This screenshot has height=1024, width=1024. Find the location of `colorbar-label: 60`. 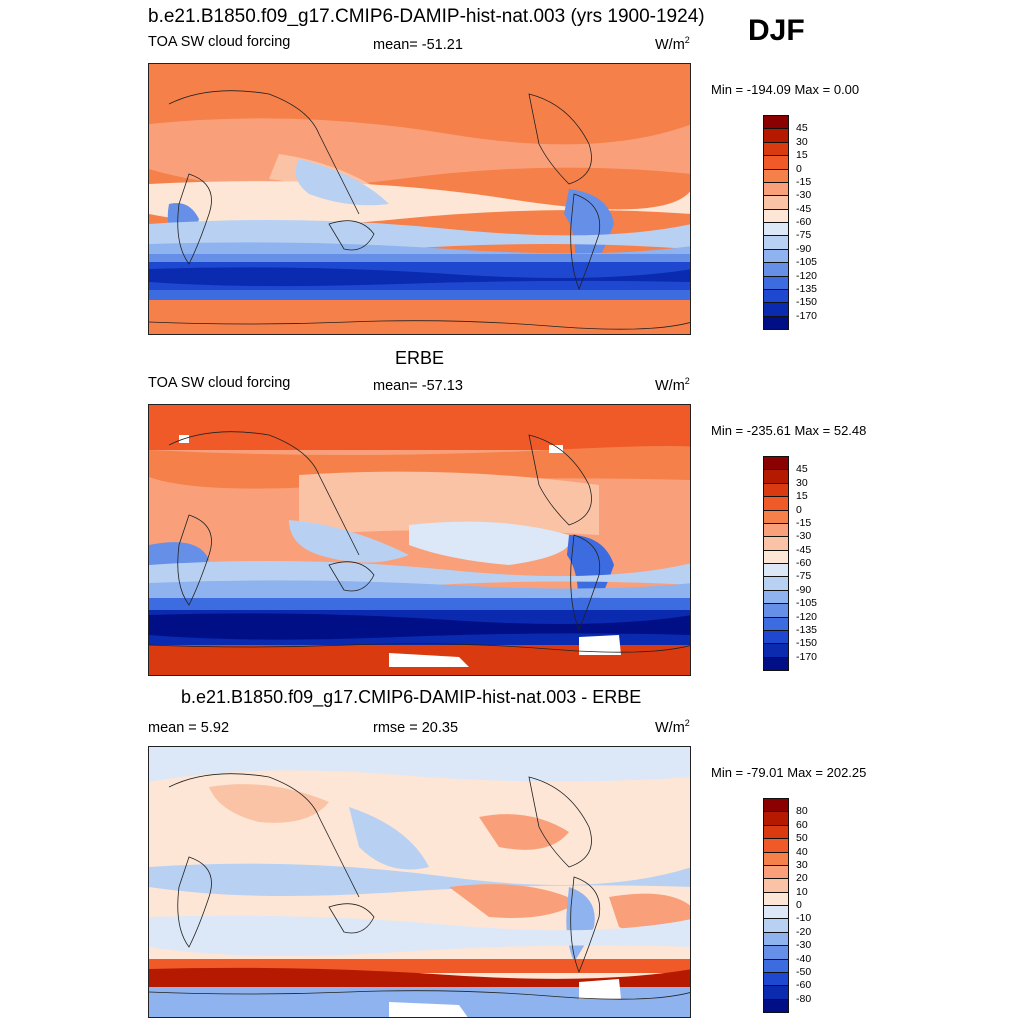

colorbar-label: 60 is located at coordinates (802, 824).